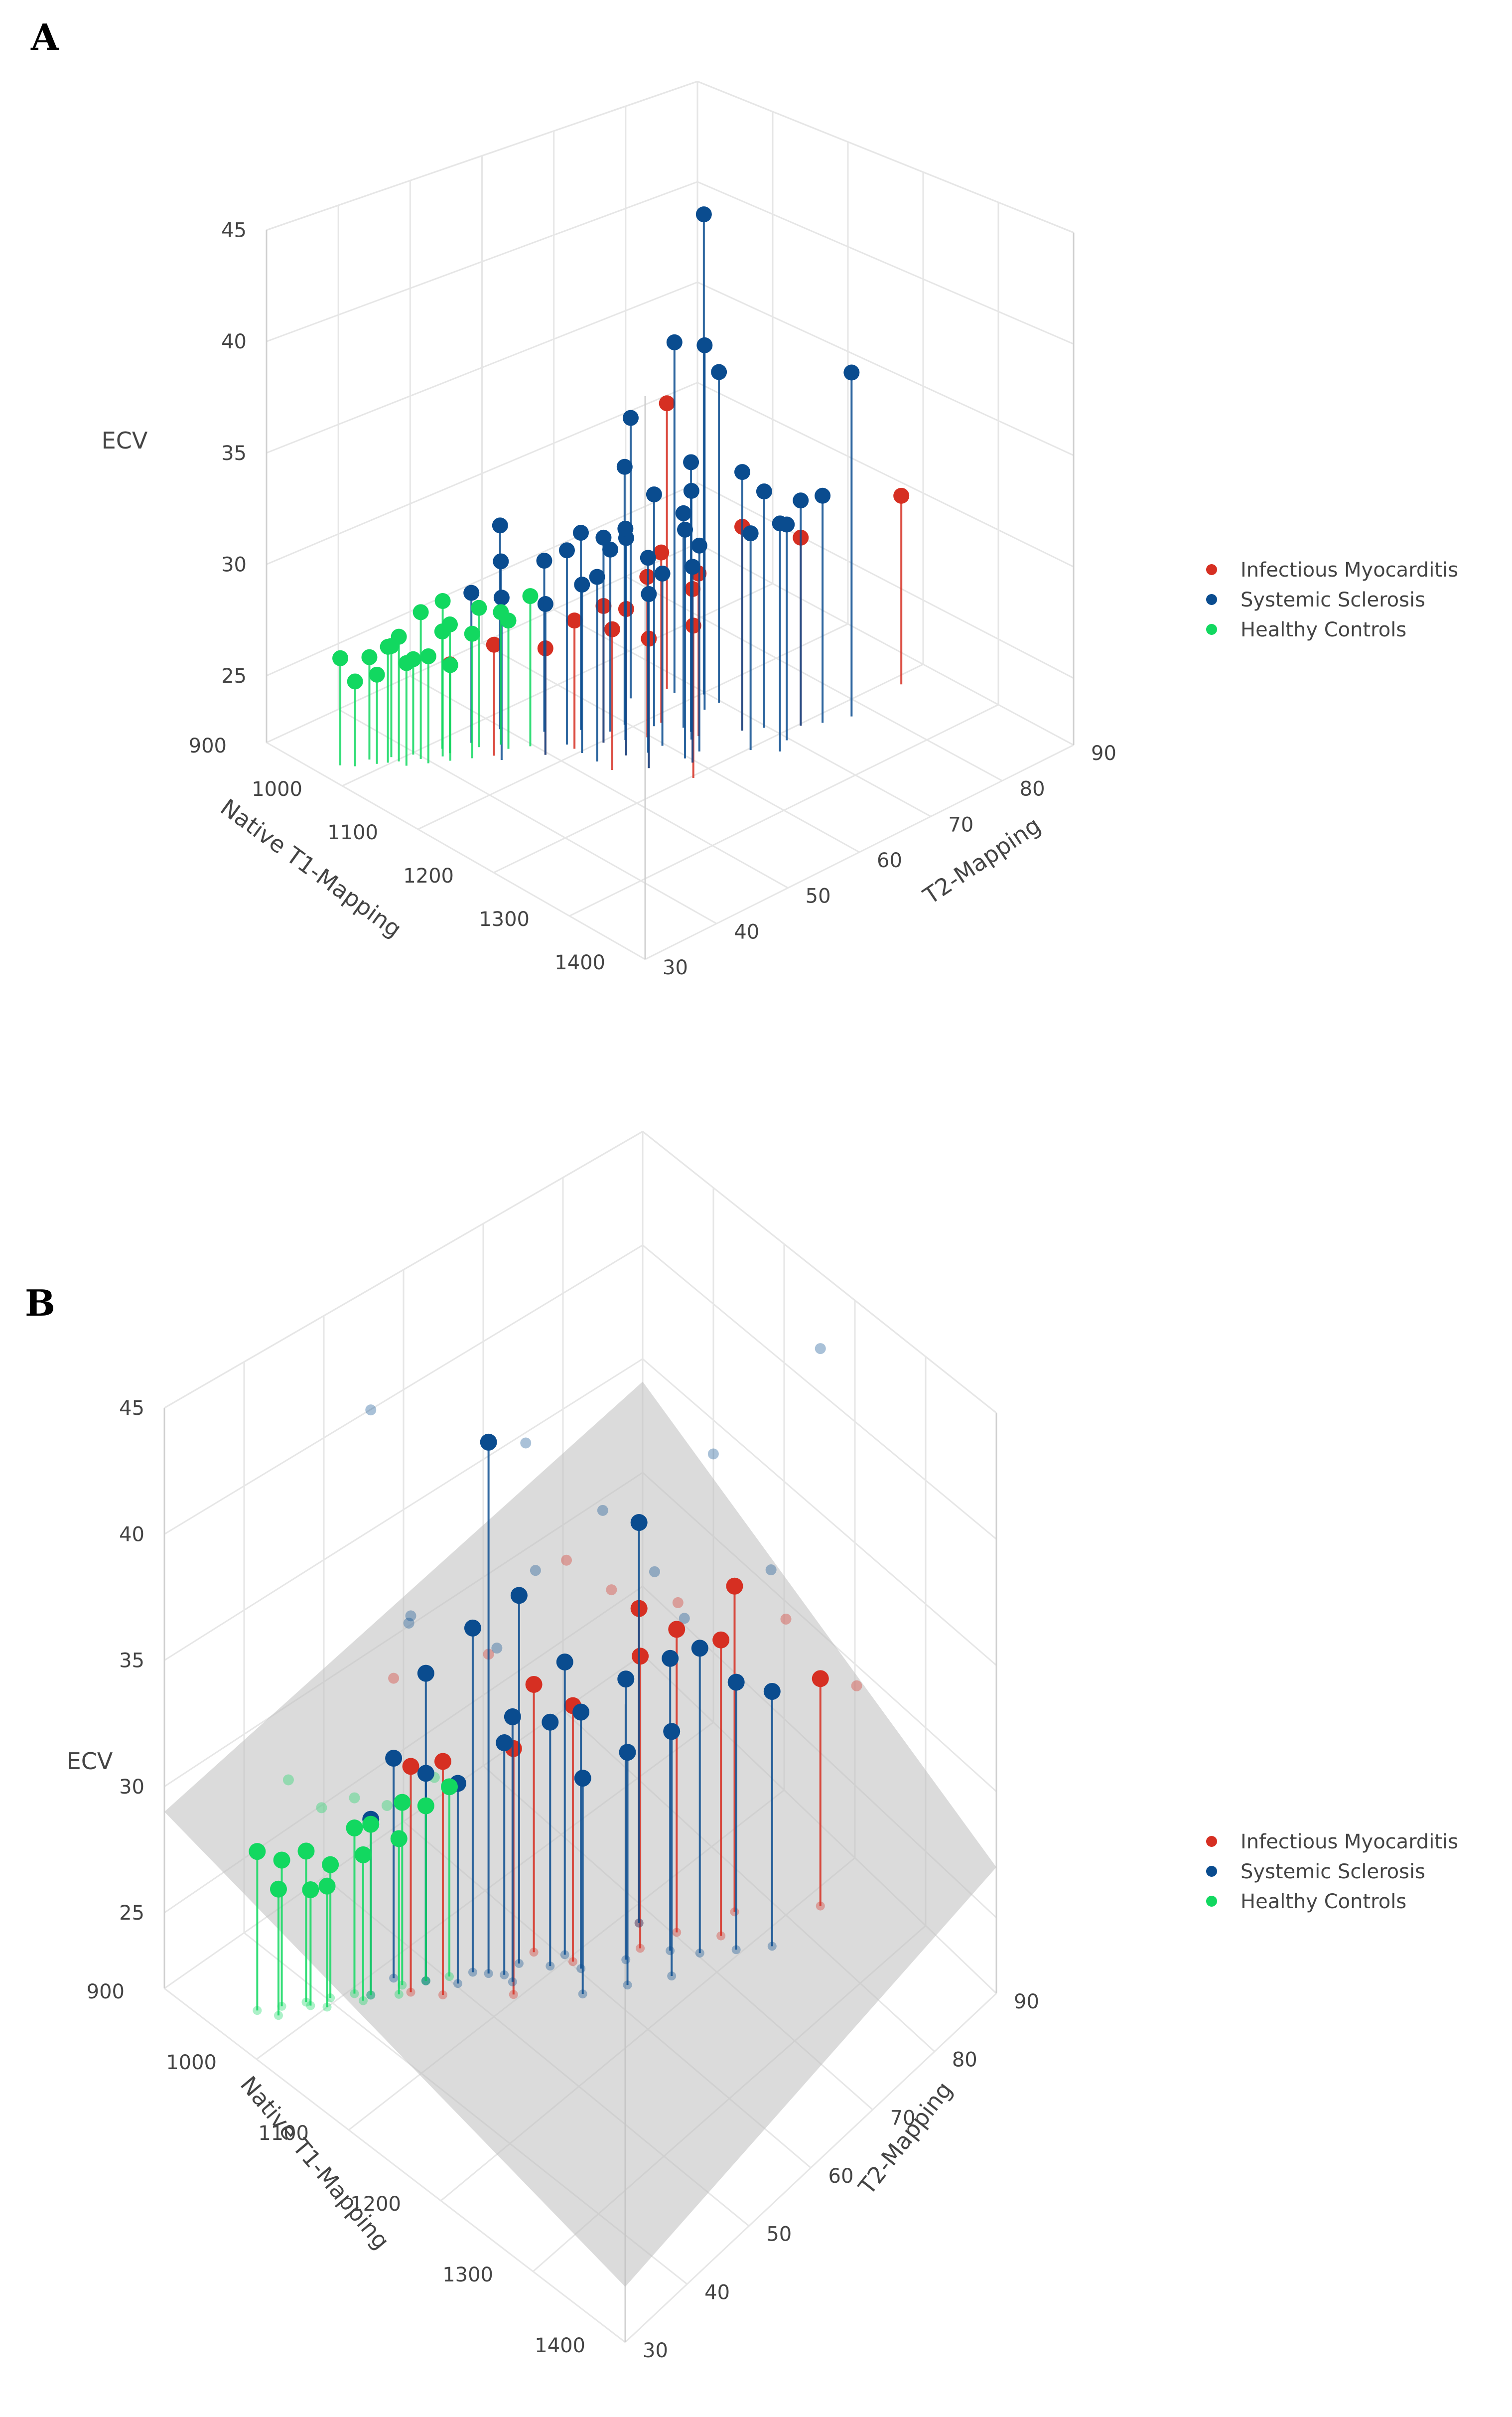 The height and width of the screenshot is (2417, 1512). I want to click on ecv-tick-label: 35, so click(131, 1661).